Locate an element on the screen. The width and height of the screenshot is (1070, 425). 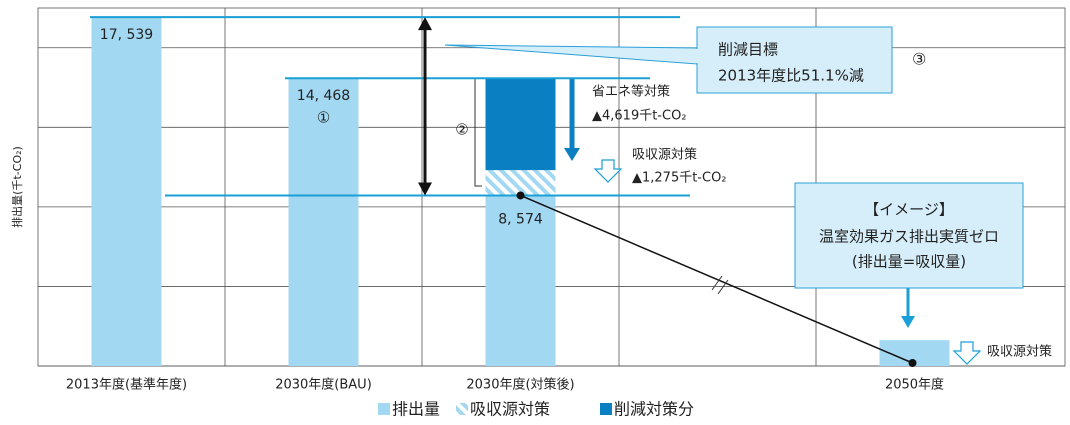
sink-title: 吸収源対策 is located at coordinates (664, 155).